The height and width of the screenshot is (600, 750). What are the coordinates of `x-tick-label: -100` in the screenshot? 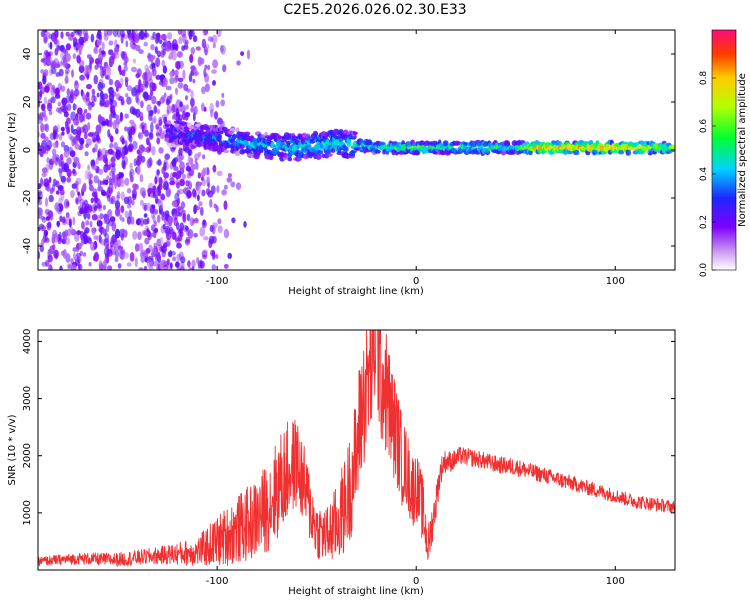 It's located at (217, 281).